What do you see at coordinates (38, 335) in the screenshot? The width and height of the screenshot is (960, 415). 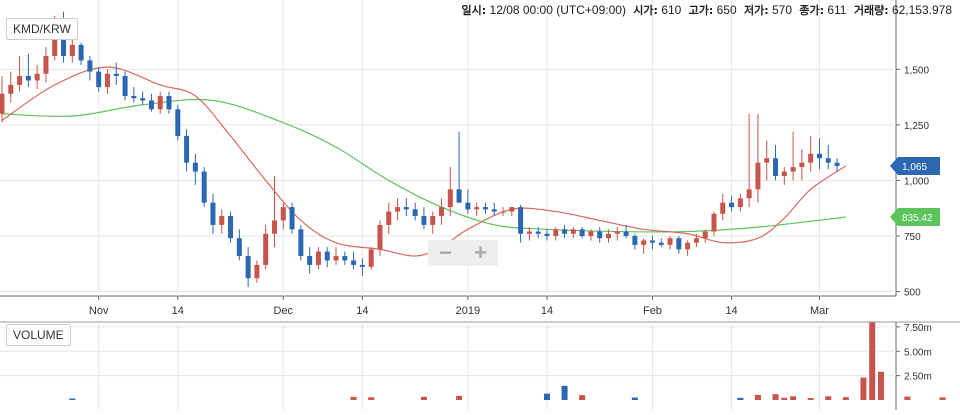 I see `volume-tag: VOLUME` at bounding box center [38, 335].